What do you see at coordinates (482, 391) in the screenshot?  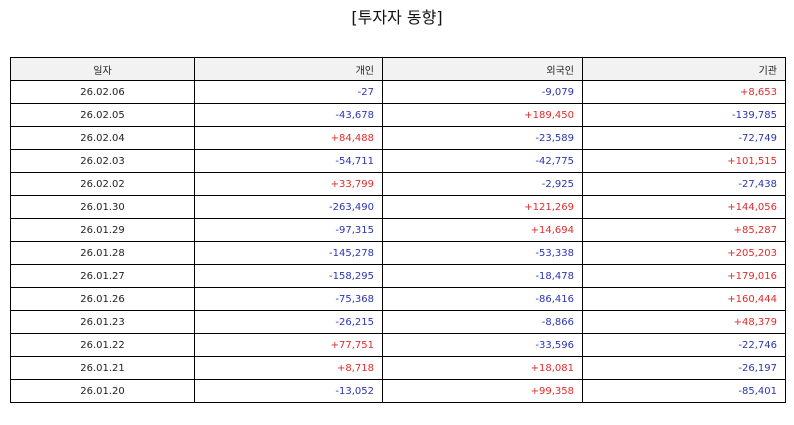 I see `cell-foreign: +99,358` at bounding box center [482, 391].